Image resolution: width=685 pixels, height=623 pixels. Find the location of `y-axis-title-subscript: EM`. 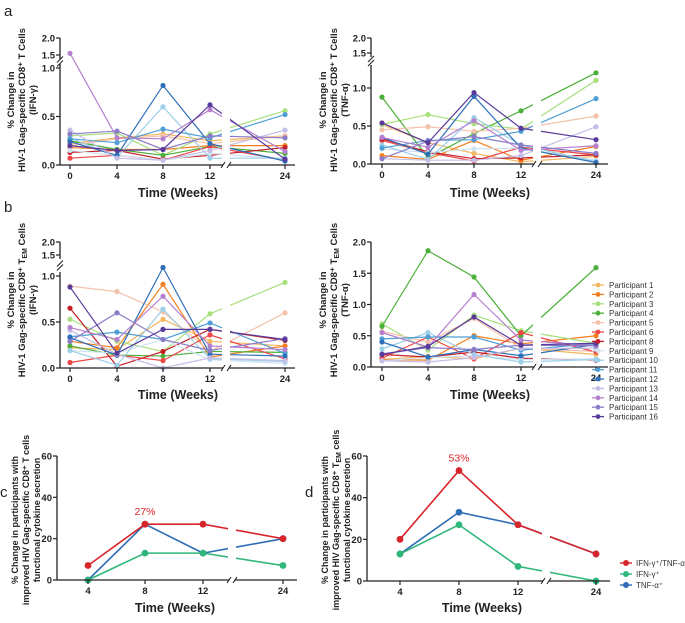

y-axis-title-subscript: EM is located at coordinates (339, 457).